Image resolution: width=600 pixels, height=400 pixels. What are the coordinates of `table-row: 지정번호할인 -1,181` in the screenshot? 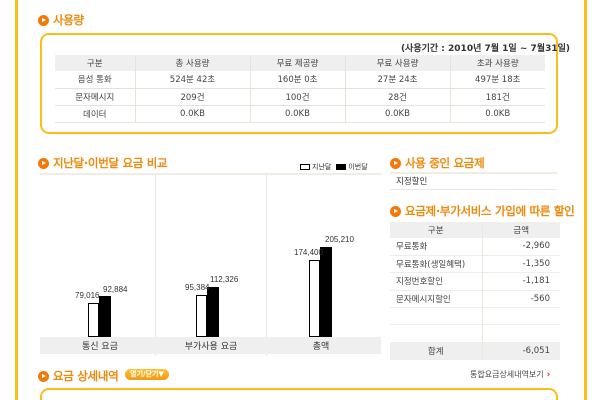 It's located at (475, 281).